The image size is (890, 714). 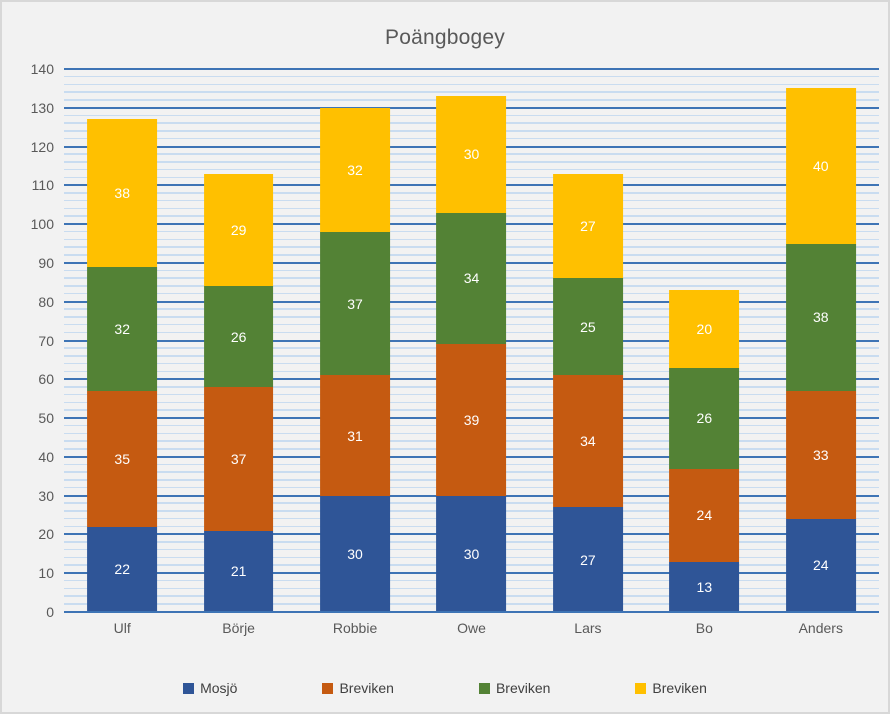 I want to click on data-label: 33, so click(x=820, y=454).